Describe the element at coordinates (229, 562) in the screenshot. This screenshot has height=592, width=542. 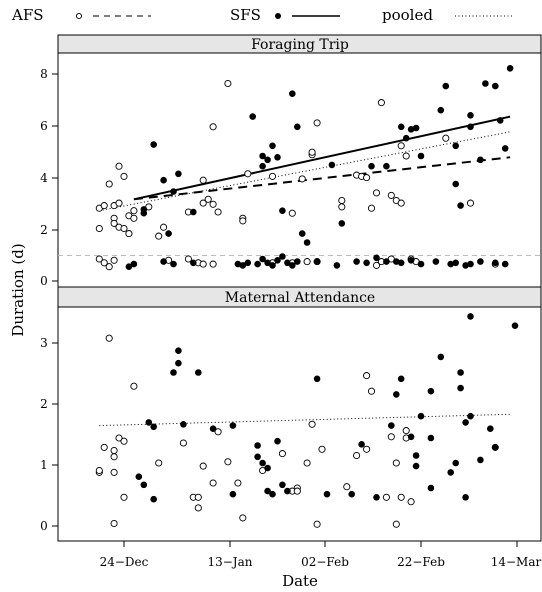
I see `x-tick-label: 13−Jan` at that location.